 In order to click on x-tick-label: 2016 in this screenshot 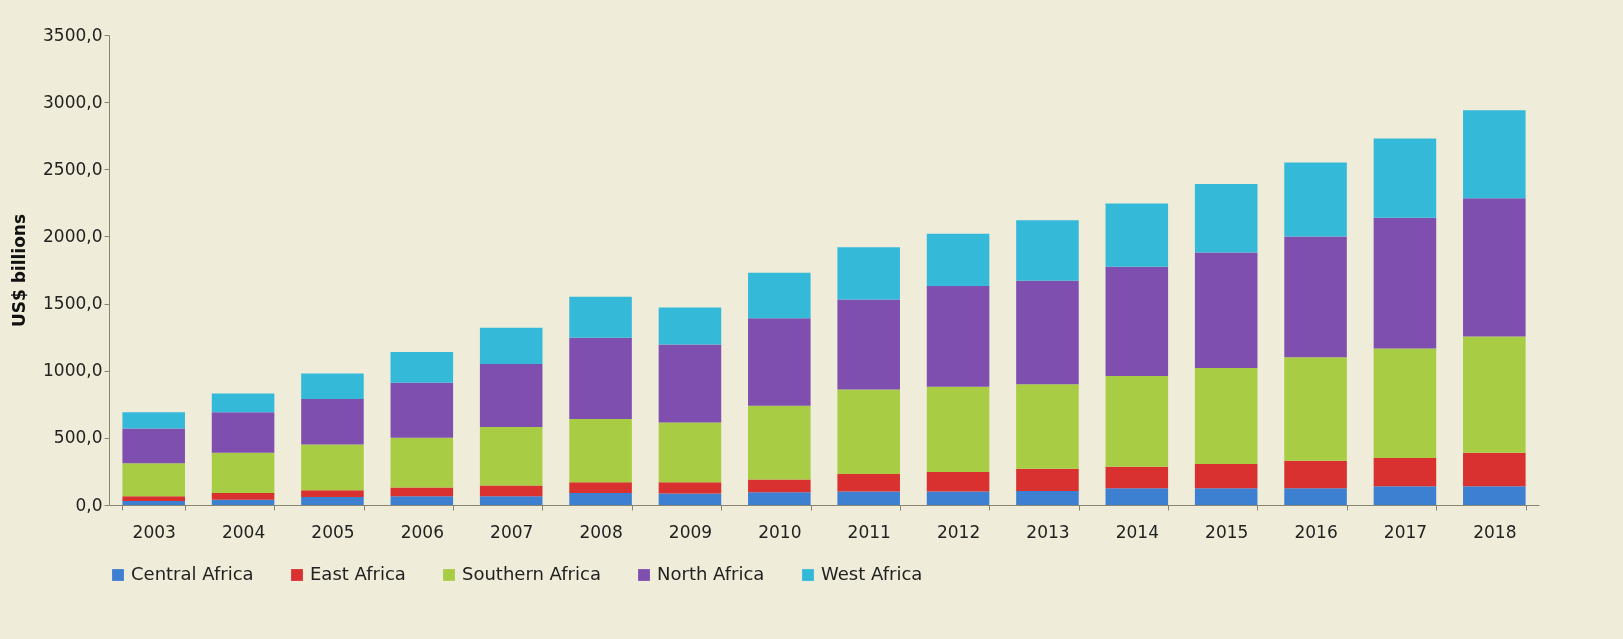, I will do `click(1316, 531)`.